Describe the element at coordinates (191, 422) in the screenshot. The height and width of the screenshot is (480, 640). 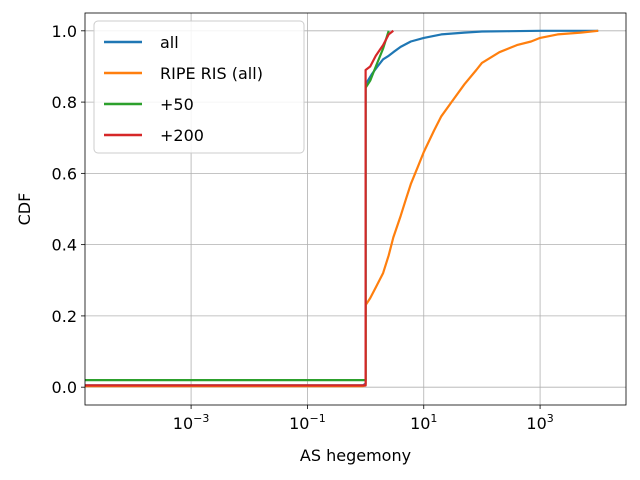
I see `x-tick-label: 10⁻³` at that location.